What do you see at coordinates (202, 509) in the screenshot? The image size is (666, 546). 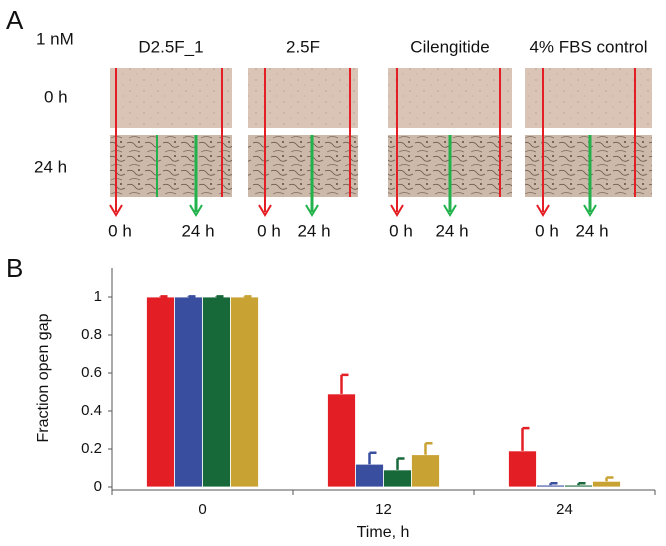 I see `x-tick-label: 0` at bounding box center [202, 509].